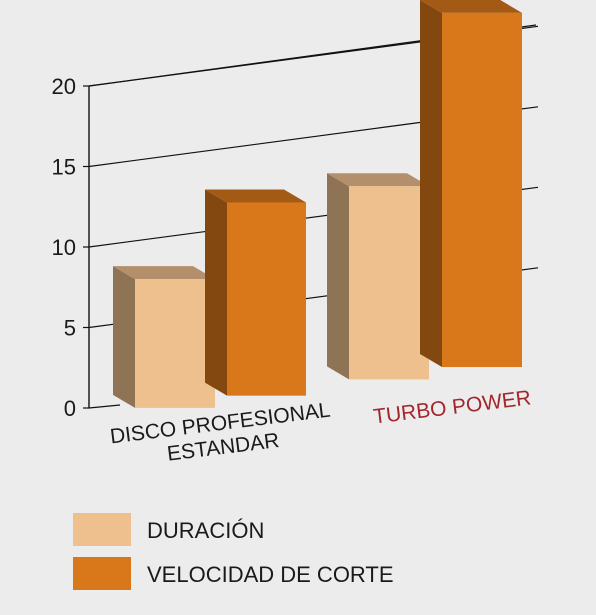 The height and width of the screenshot is (615, 596). What do you see at coordinates (452, 407) in the screenshot?
I see `x-category-label: TURBO POWER` at bounding box center [452, 407].